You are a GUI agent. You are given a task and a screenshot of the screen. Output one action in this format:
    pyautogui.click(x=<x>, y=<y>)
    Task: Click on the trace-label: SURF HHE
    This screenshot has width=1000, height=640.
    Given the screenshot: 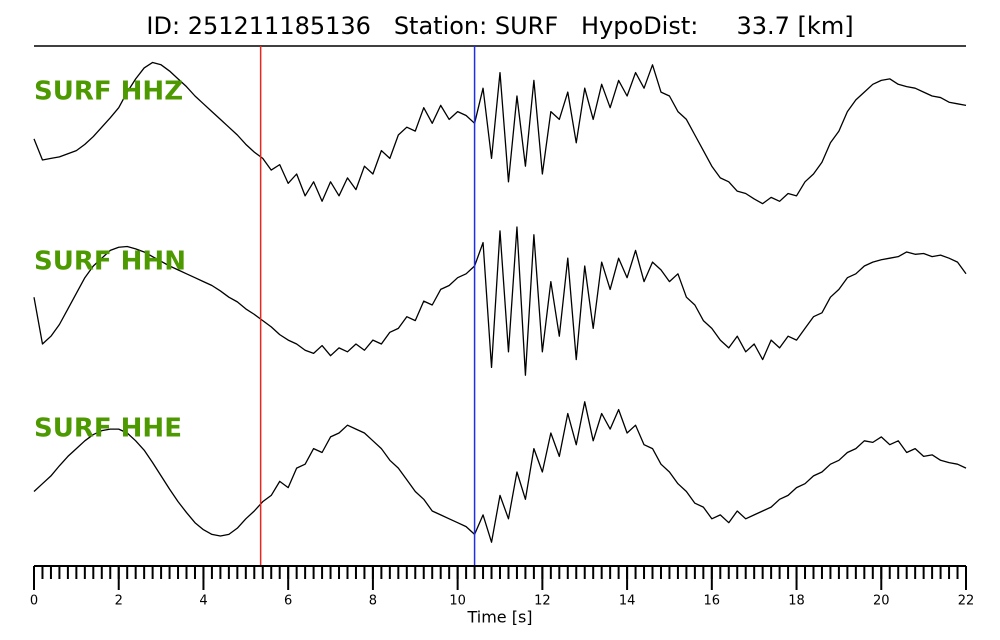 What is the action you would take?
    pyautogui.click(x=108, y=429)
    